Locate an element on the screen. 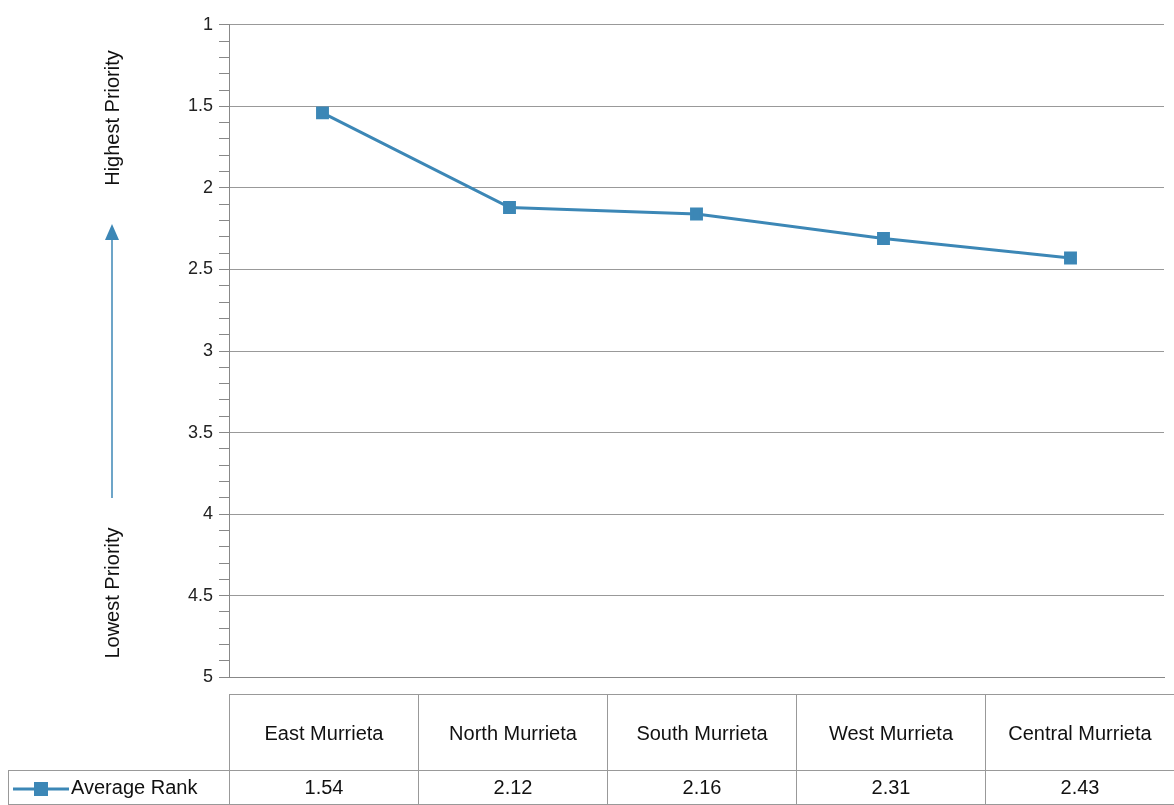  text: Highest Priority is located at coordinates (112, 118).